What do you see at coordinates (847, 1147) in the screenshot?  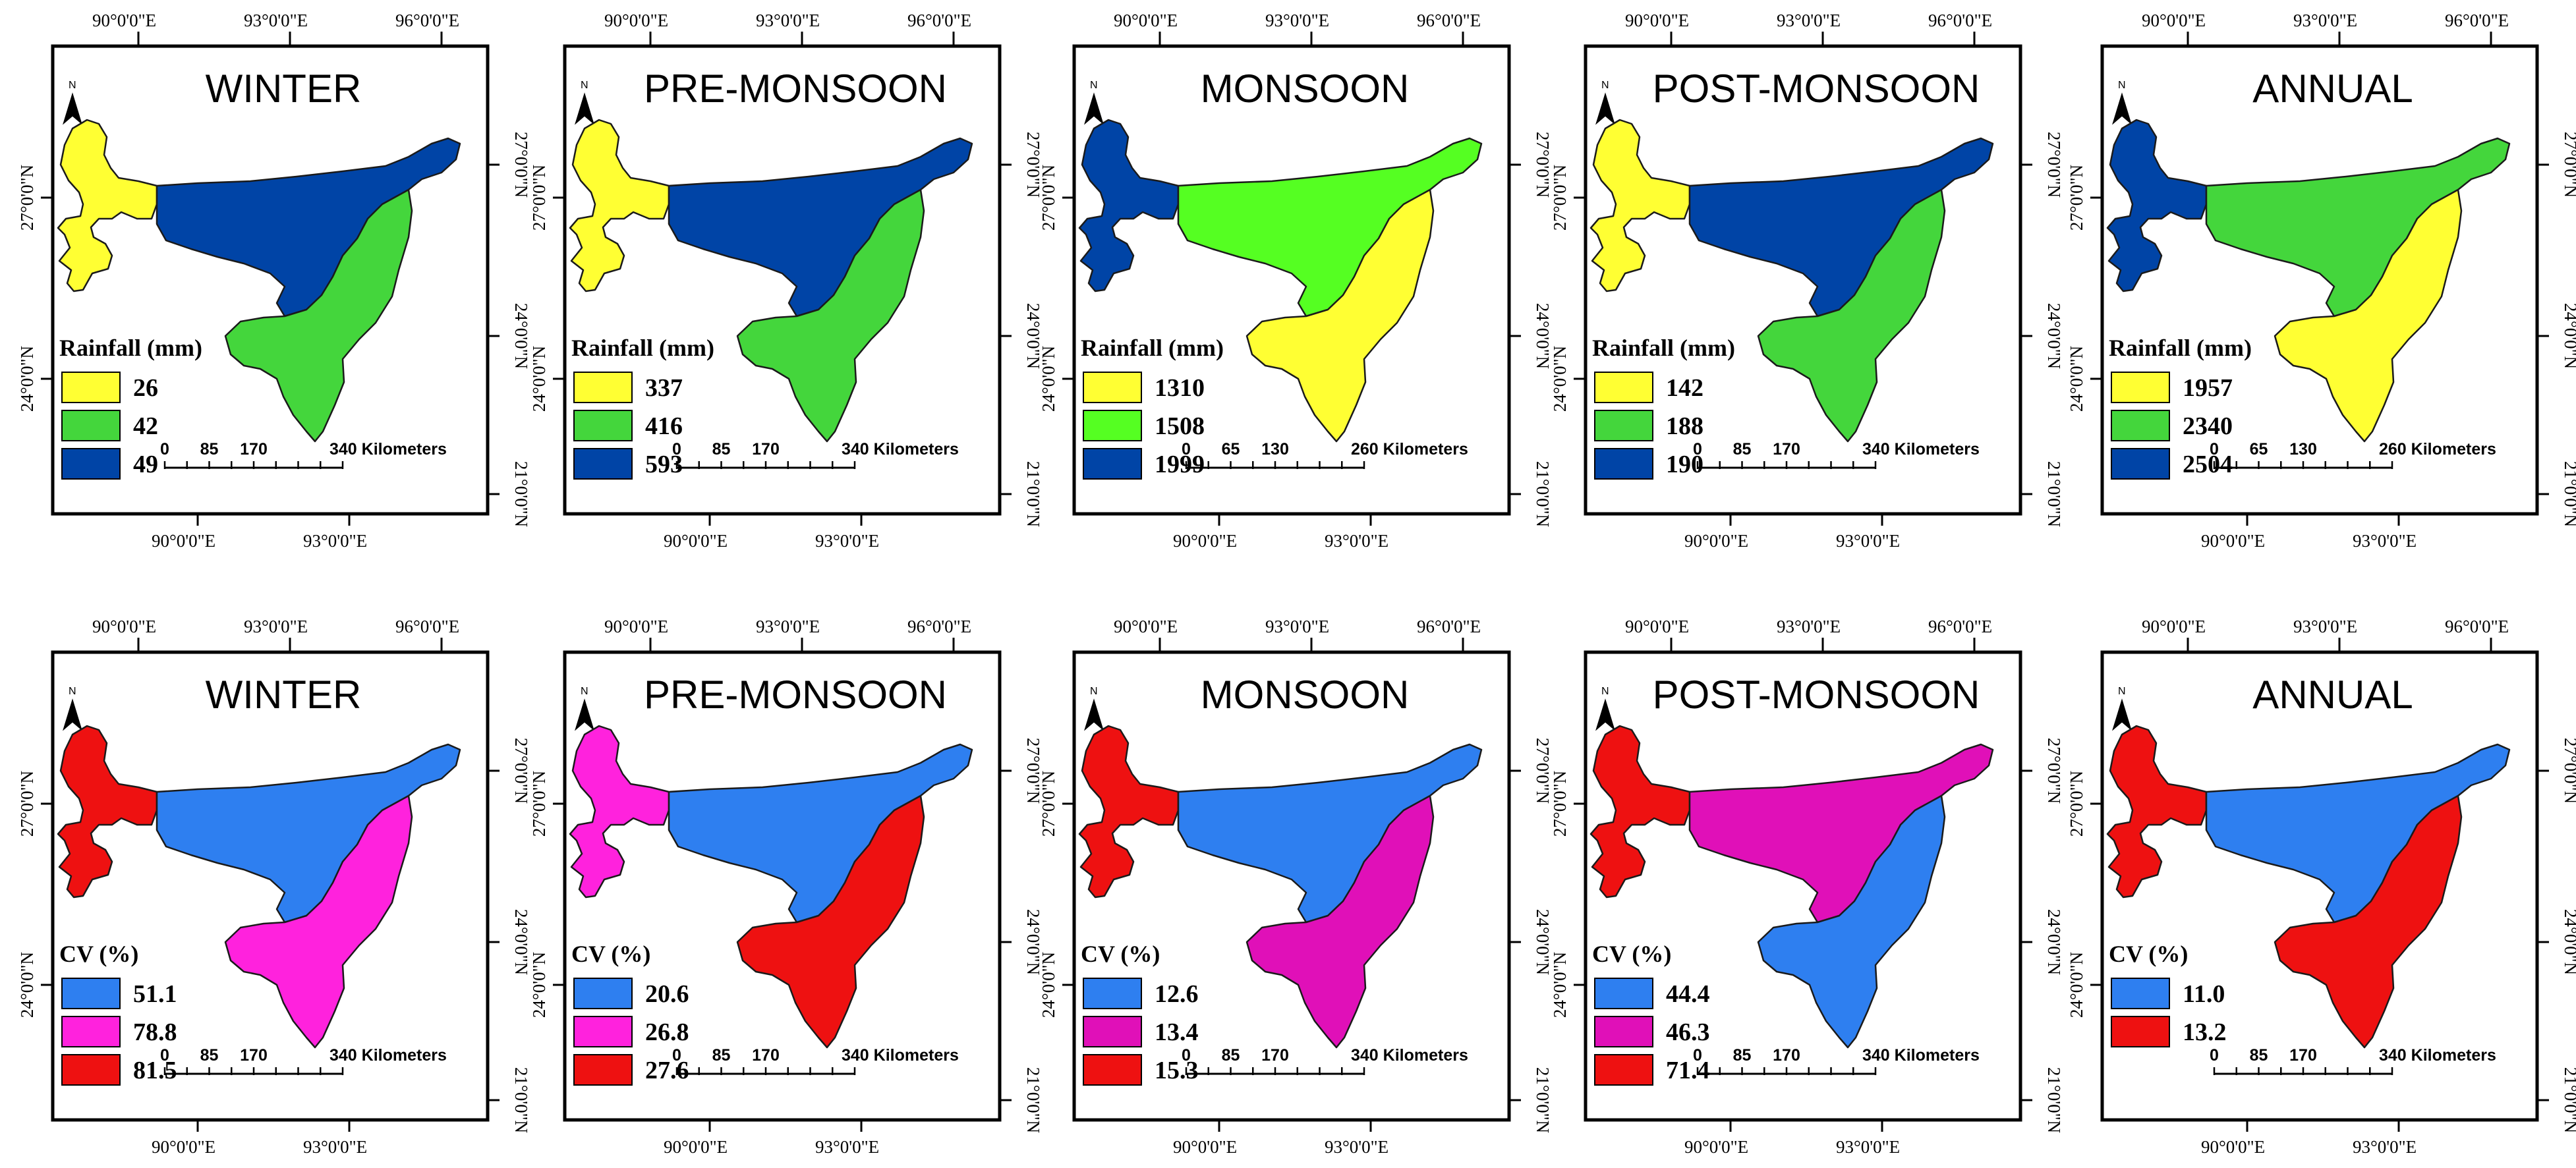 I see `longitude-label-bottom: 93°0'0"E` at bounding box center [847, 1147].